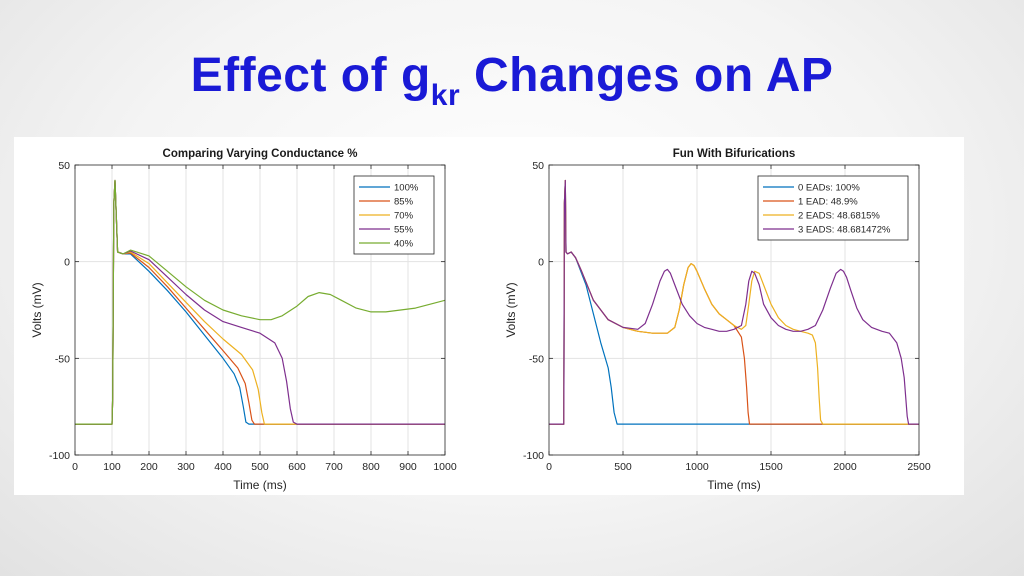 The width and height of the screenshot is (1024, 576). I want to click on legend-label: 70%, so click(404, 216).